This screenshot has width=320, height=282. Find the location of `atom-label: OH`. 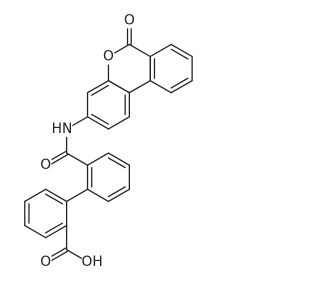

atom-label: OH is located at coordinates (92, 262).